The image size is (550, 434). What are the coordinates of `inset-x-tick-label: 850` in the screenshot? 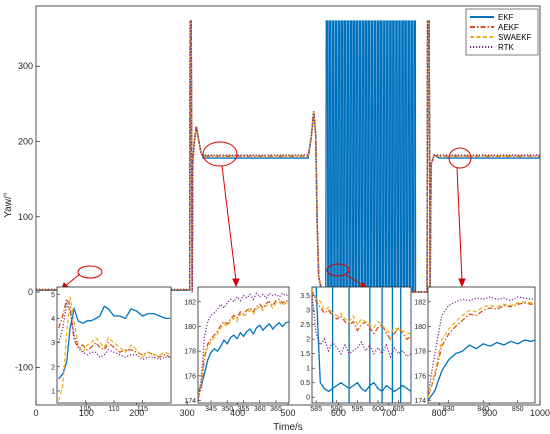 It's located at (518, 409).